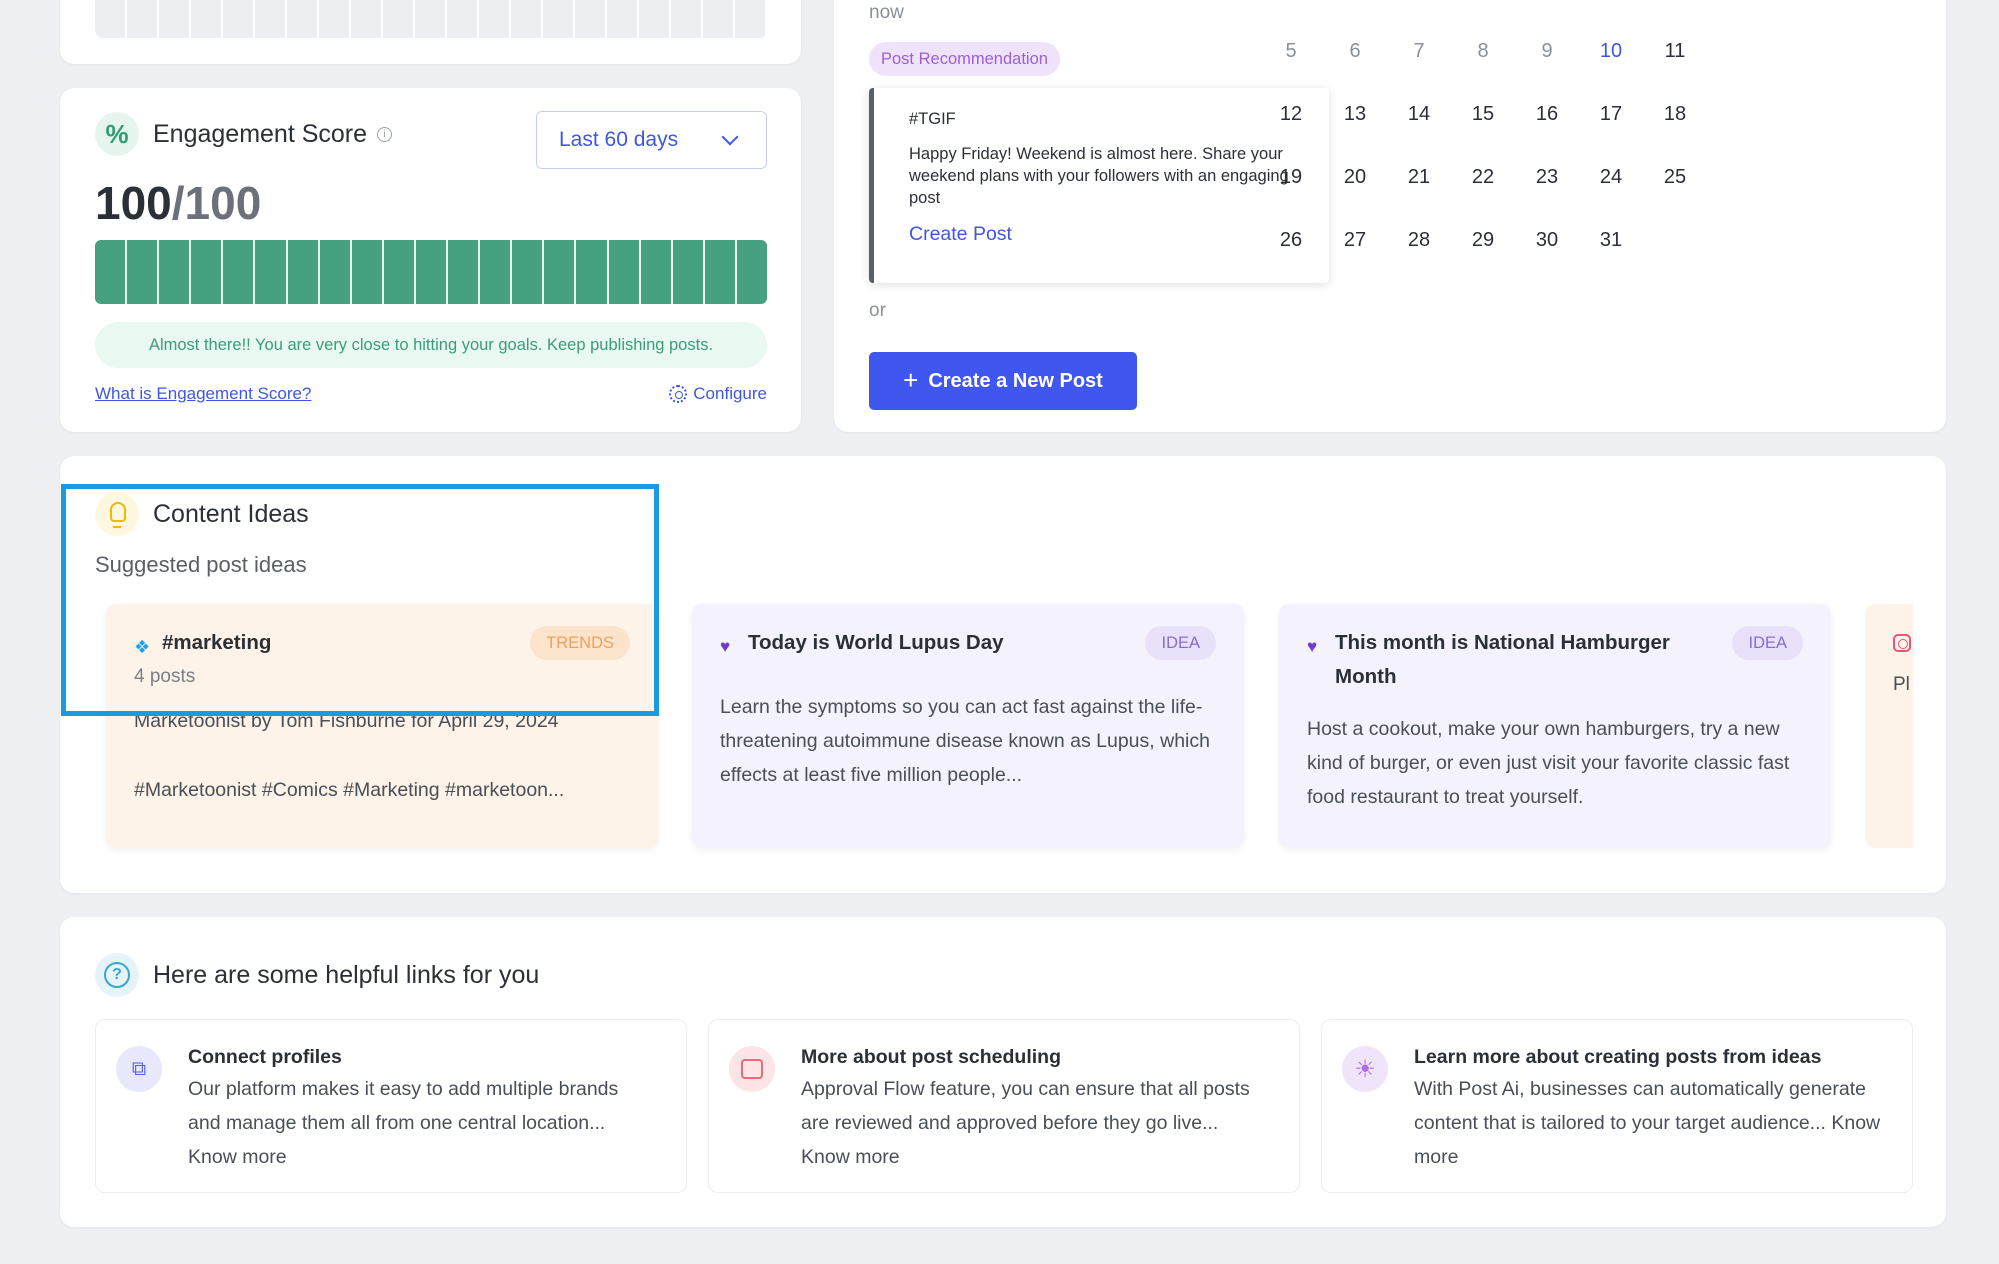  Describe the element at coordinates (1355, 240) in the screenshot. I see `calendar-day: 27` at that location.